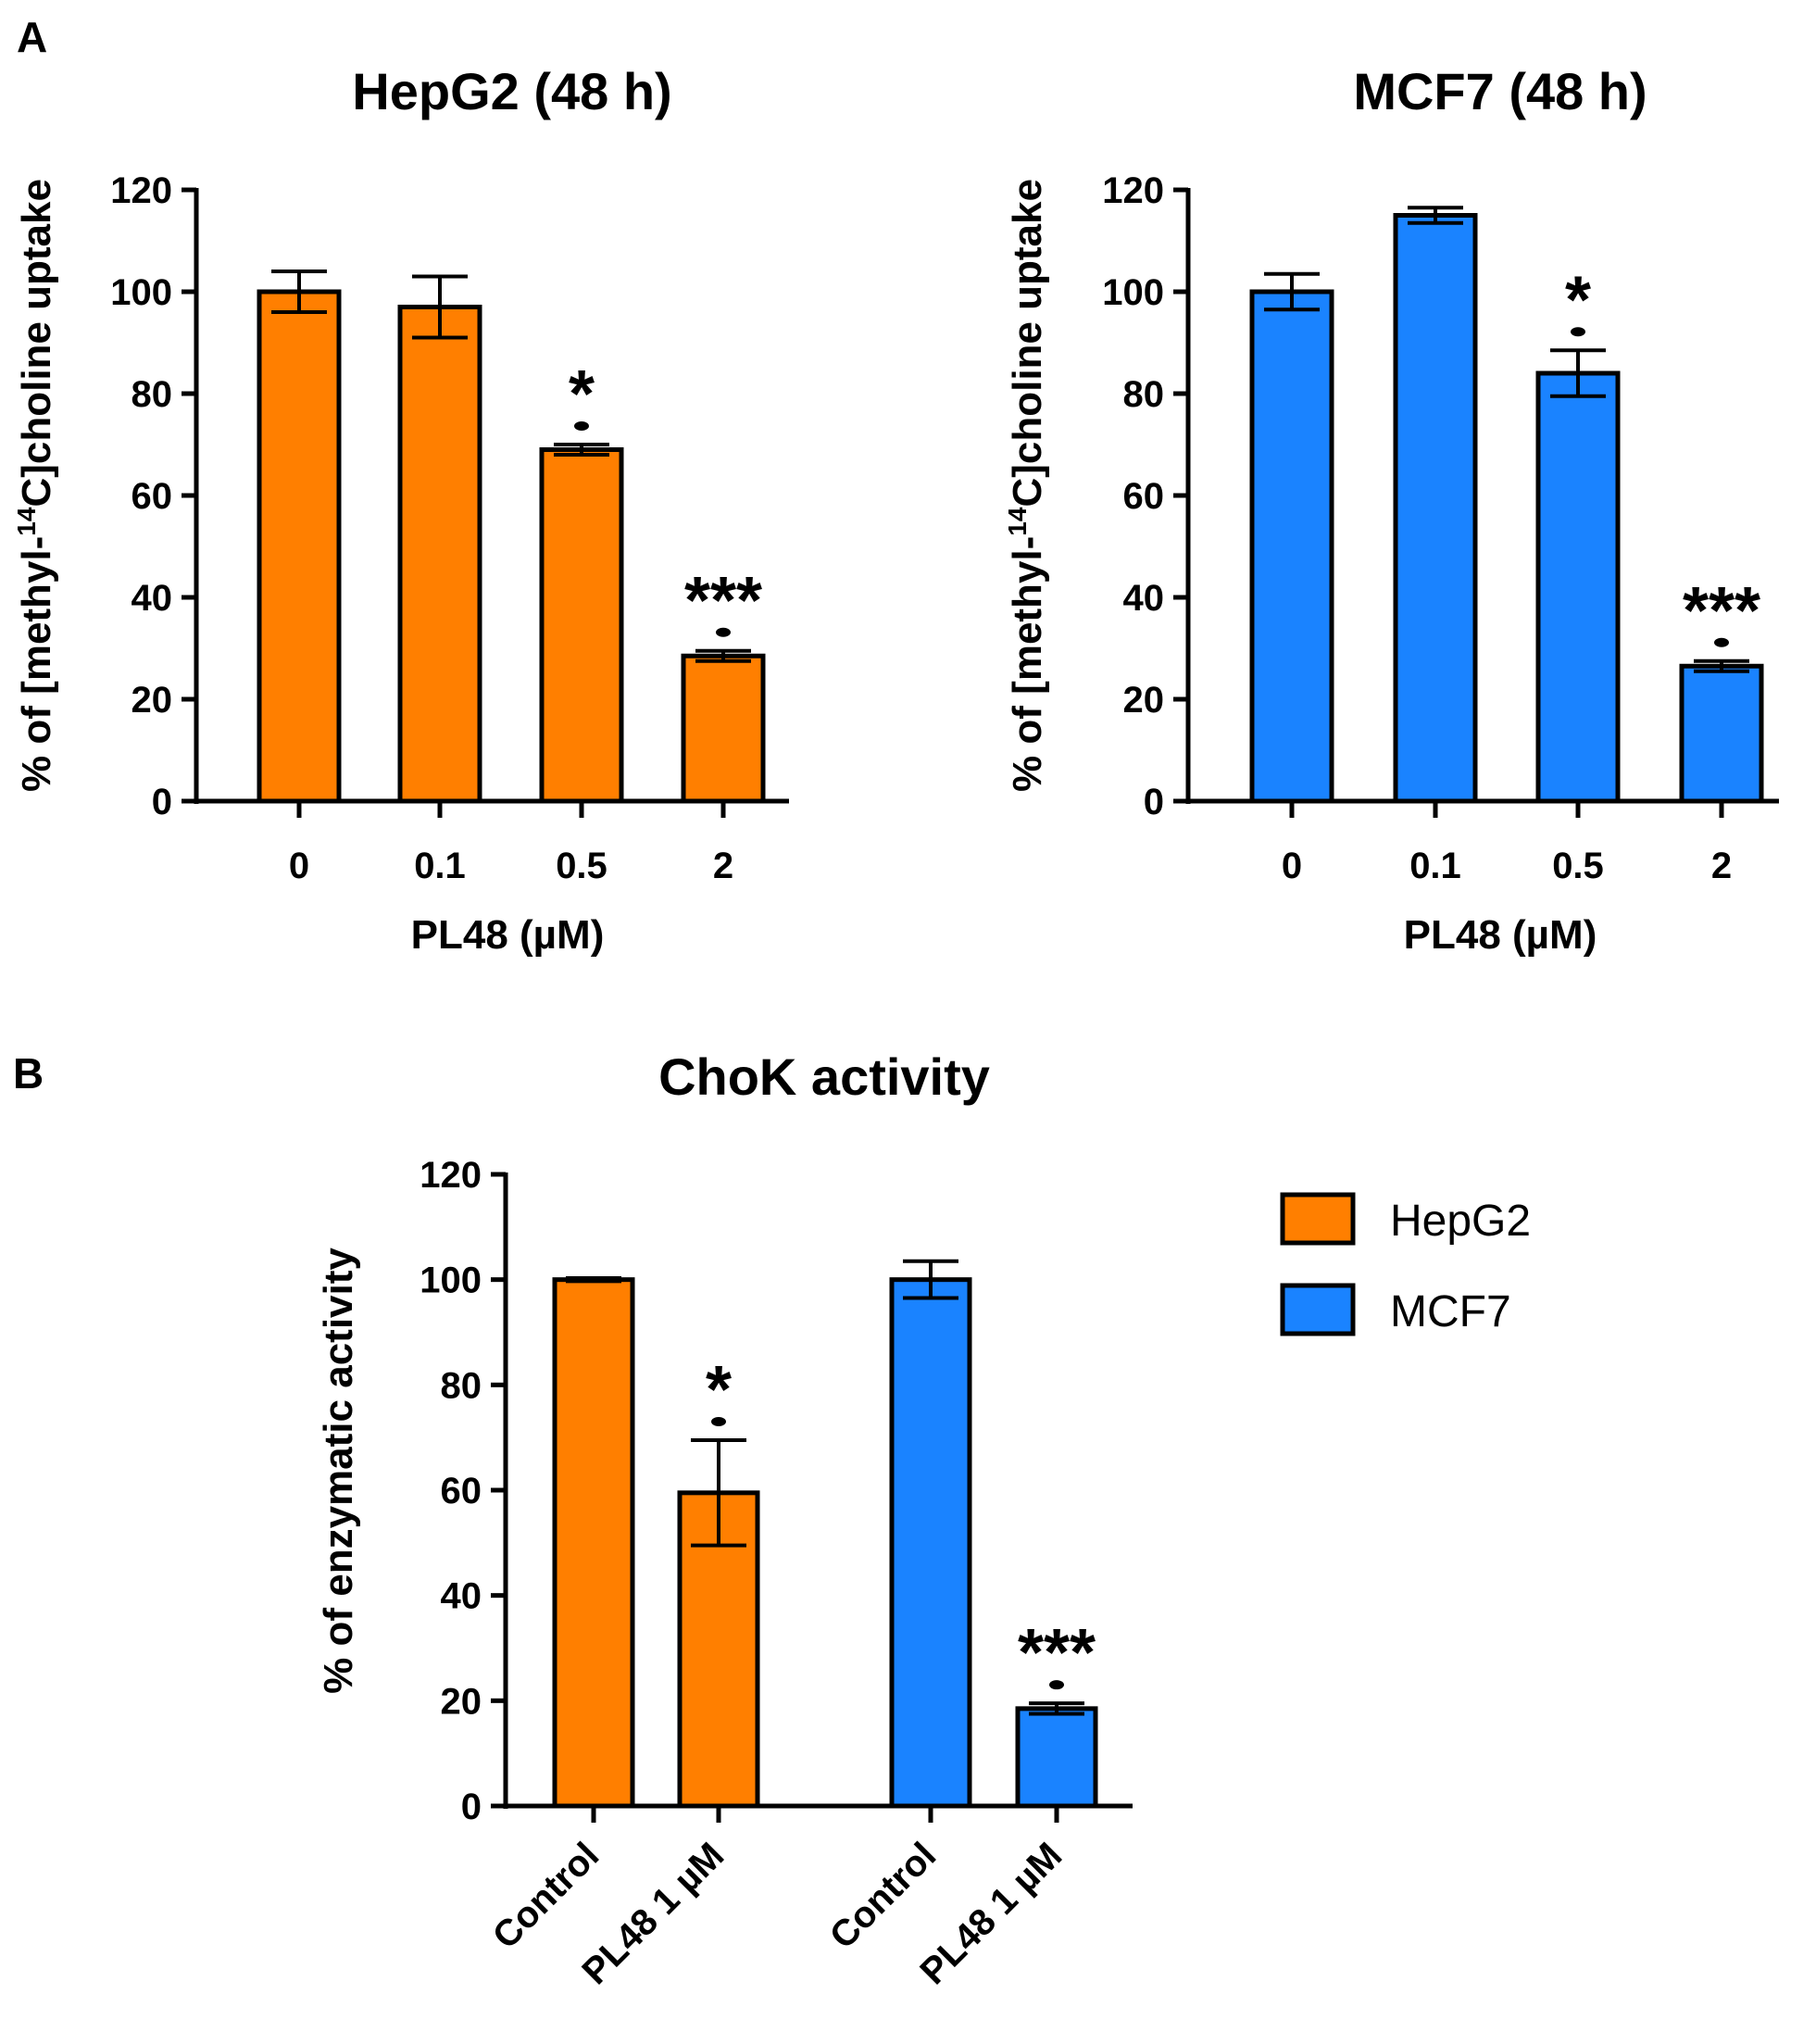 This screenshot has width=1816, height=2044. What do you see at coordinates (32, 37) in the screenshot?
I see `panel-label-a: A` at bounding box center [32, 37].